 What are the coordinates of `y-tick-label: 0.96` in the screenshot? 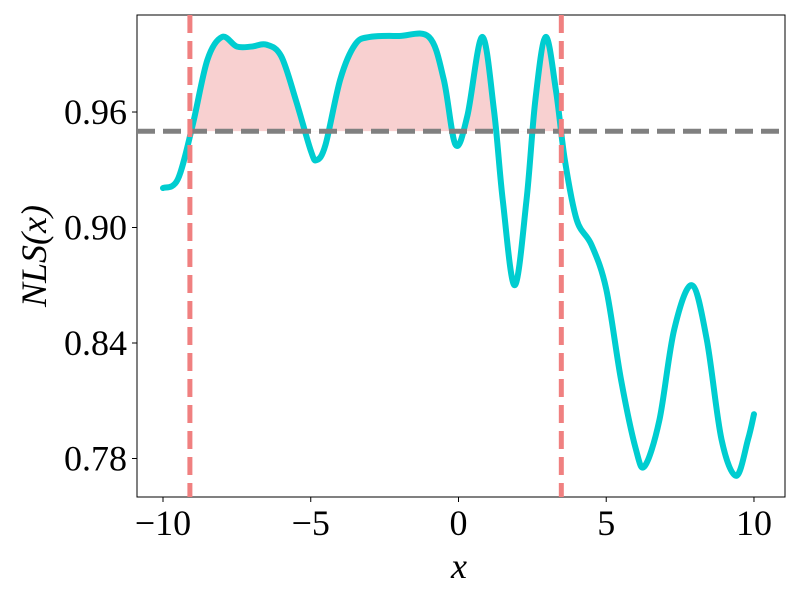 It's located at (95, 112).